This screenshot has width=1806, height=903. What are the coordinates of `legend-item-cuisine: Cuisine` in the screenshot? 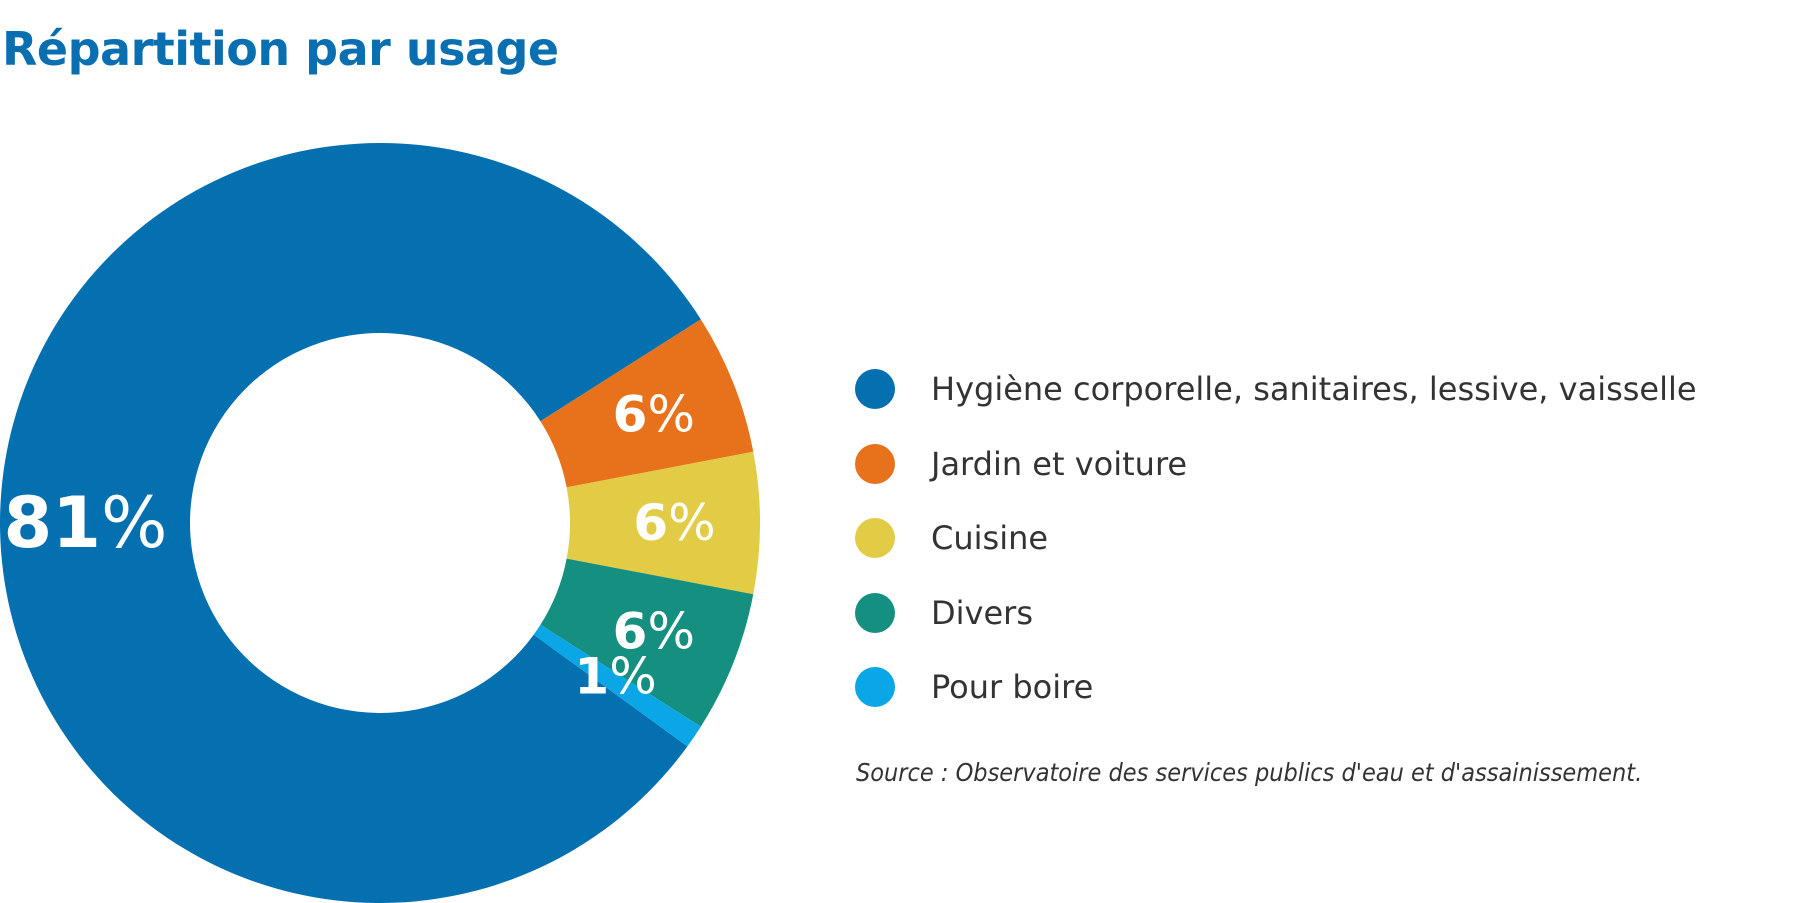 It's located at (1276, 538).